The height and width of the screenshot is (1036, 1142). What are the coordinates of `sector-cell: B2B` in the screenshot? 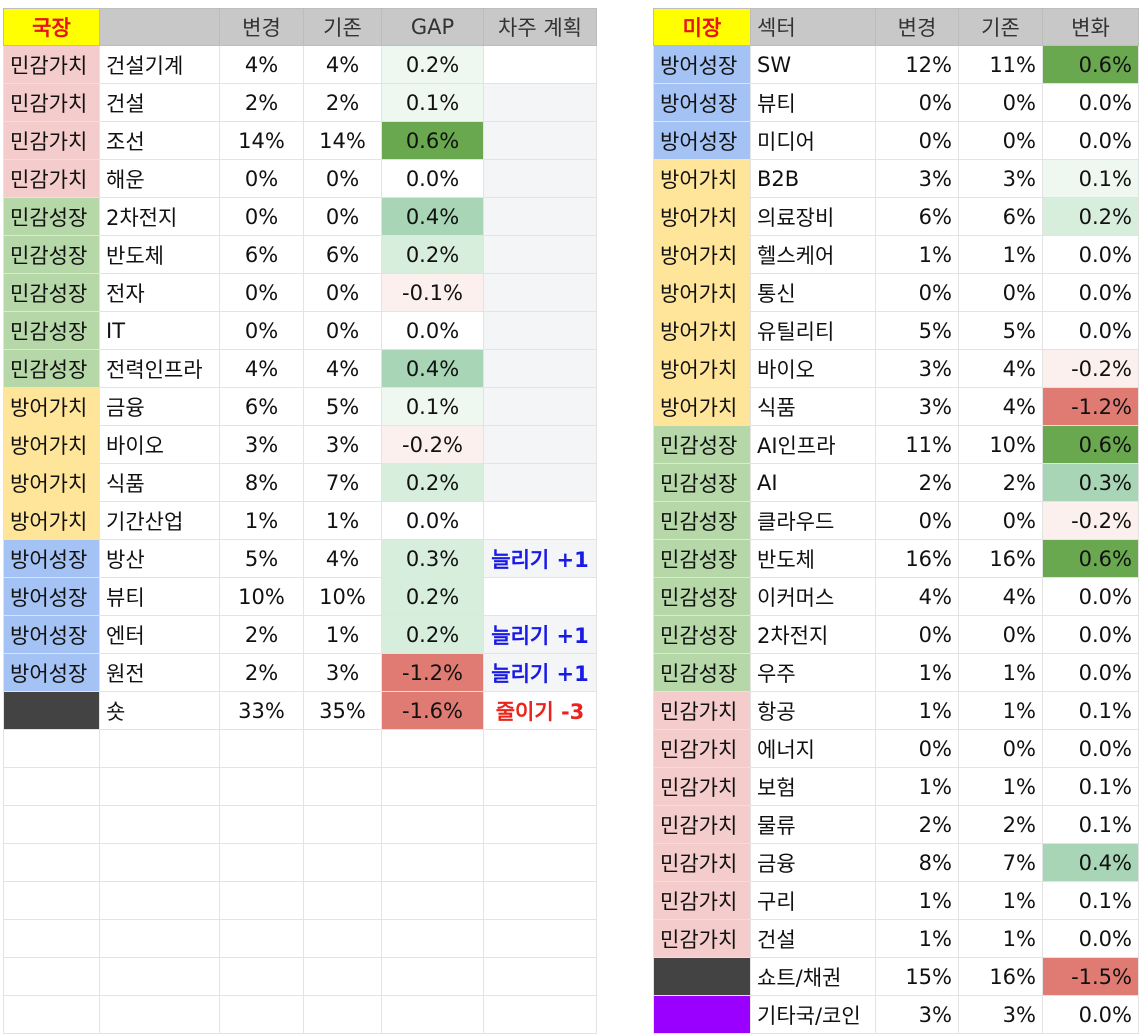 It's located at (813, 178).